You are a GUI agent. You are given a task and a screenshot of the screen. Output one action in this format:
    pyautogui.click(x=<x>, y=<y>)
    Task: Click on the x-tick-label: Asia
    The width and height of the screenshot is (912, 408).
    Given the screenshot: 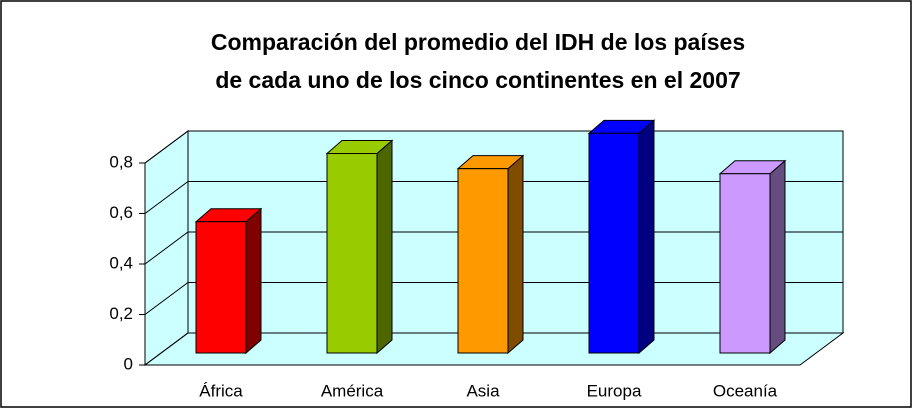 What is the action you would take?
    pyautogui.click(x=483, y=390)
    